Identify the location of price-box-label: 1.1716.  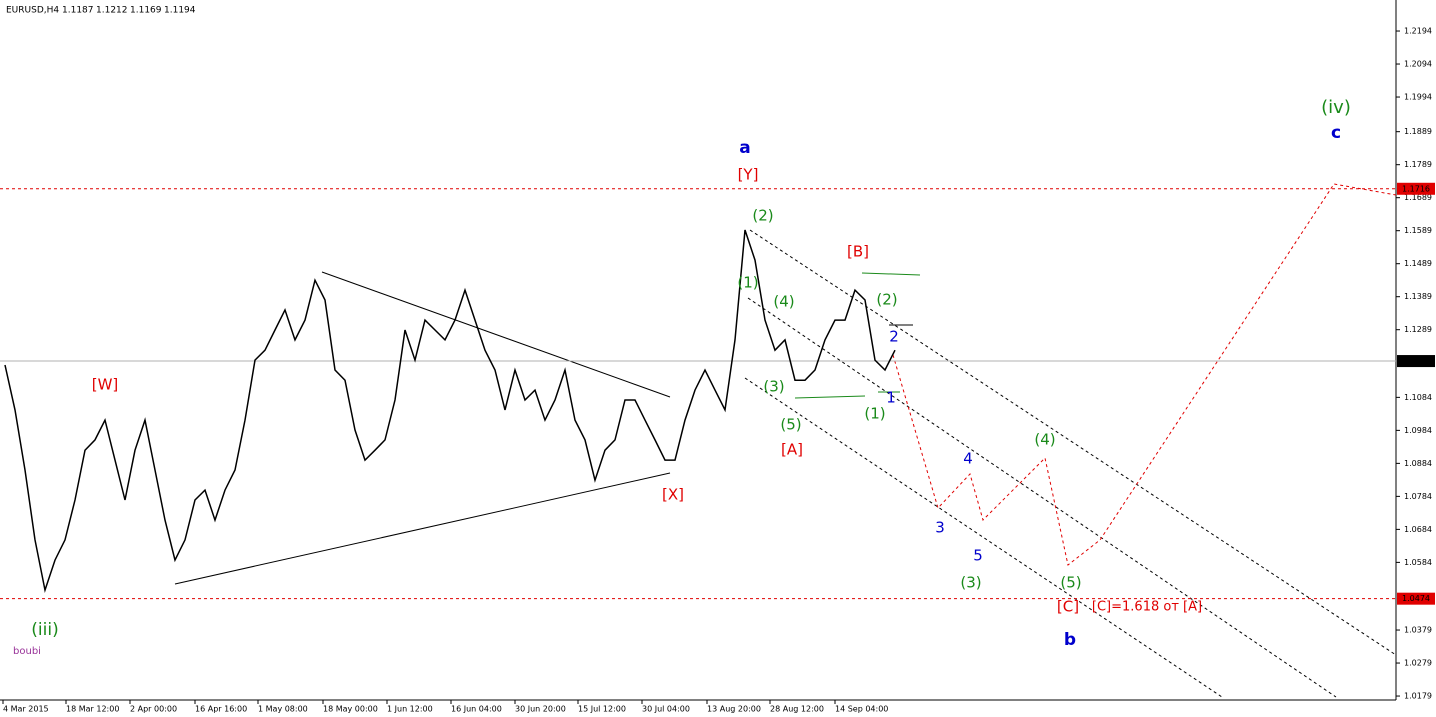
(1416, 188).